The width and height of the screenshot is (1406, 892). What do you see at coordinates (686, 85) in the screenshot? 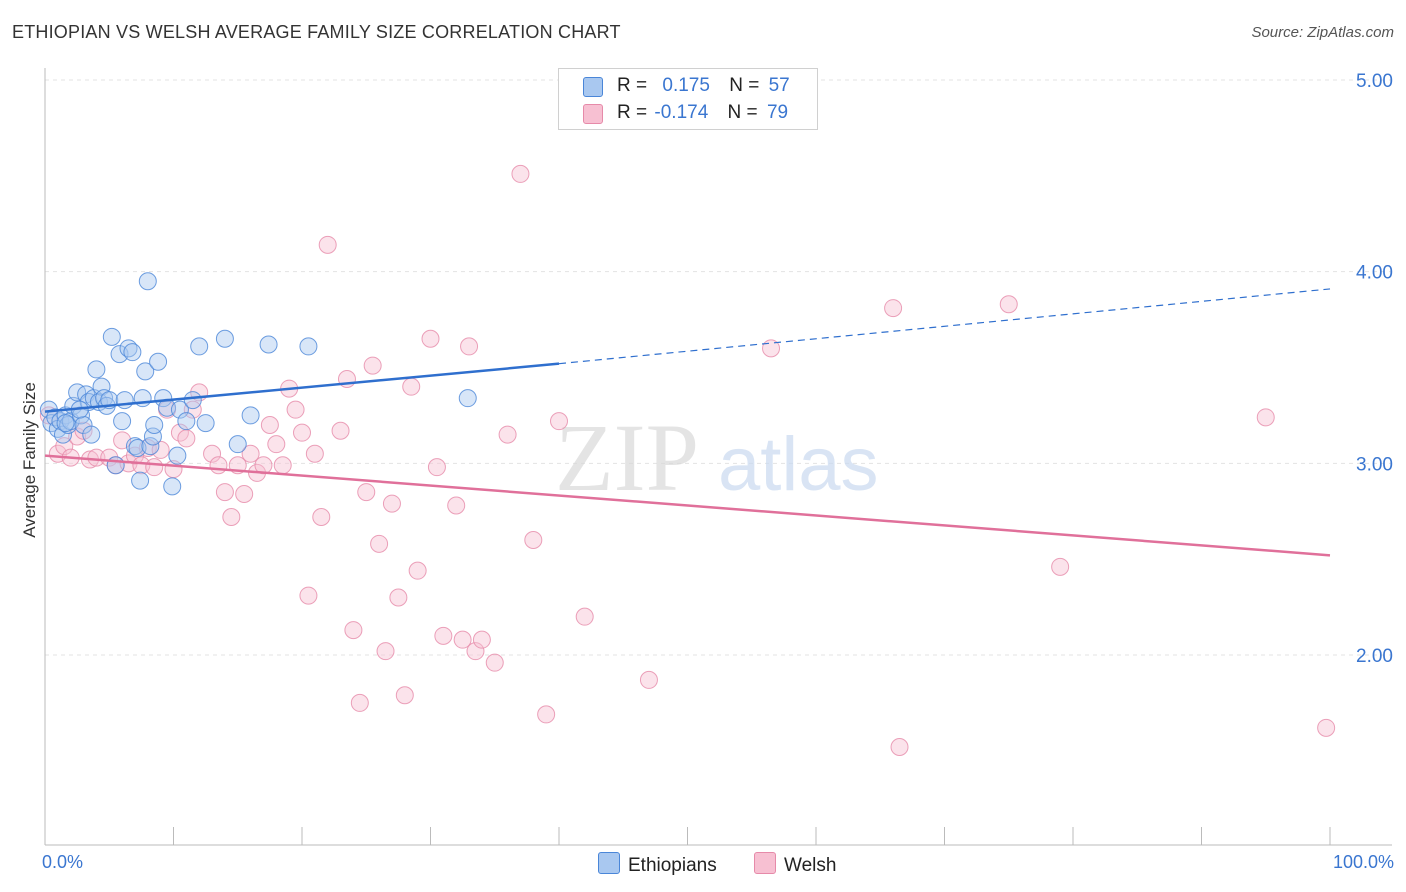
I see `legend-r-value-ethiopians: 0.175` at bounding box center [686, 85].